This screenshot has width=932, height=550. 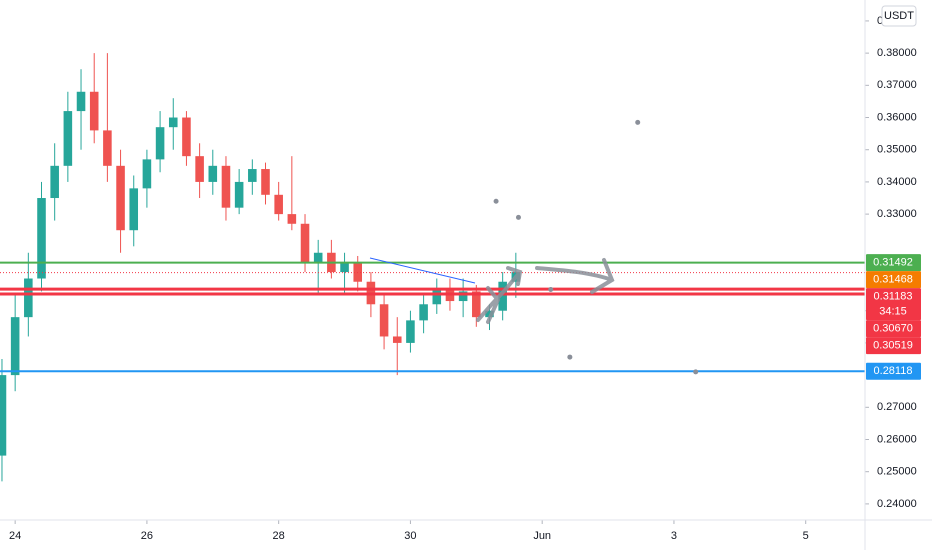 I want to click on x-tick-label: 3, so click(x=674, y=536).